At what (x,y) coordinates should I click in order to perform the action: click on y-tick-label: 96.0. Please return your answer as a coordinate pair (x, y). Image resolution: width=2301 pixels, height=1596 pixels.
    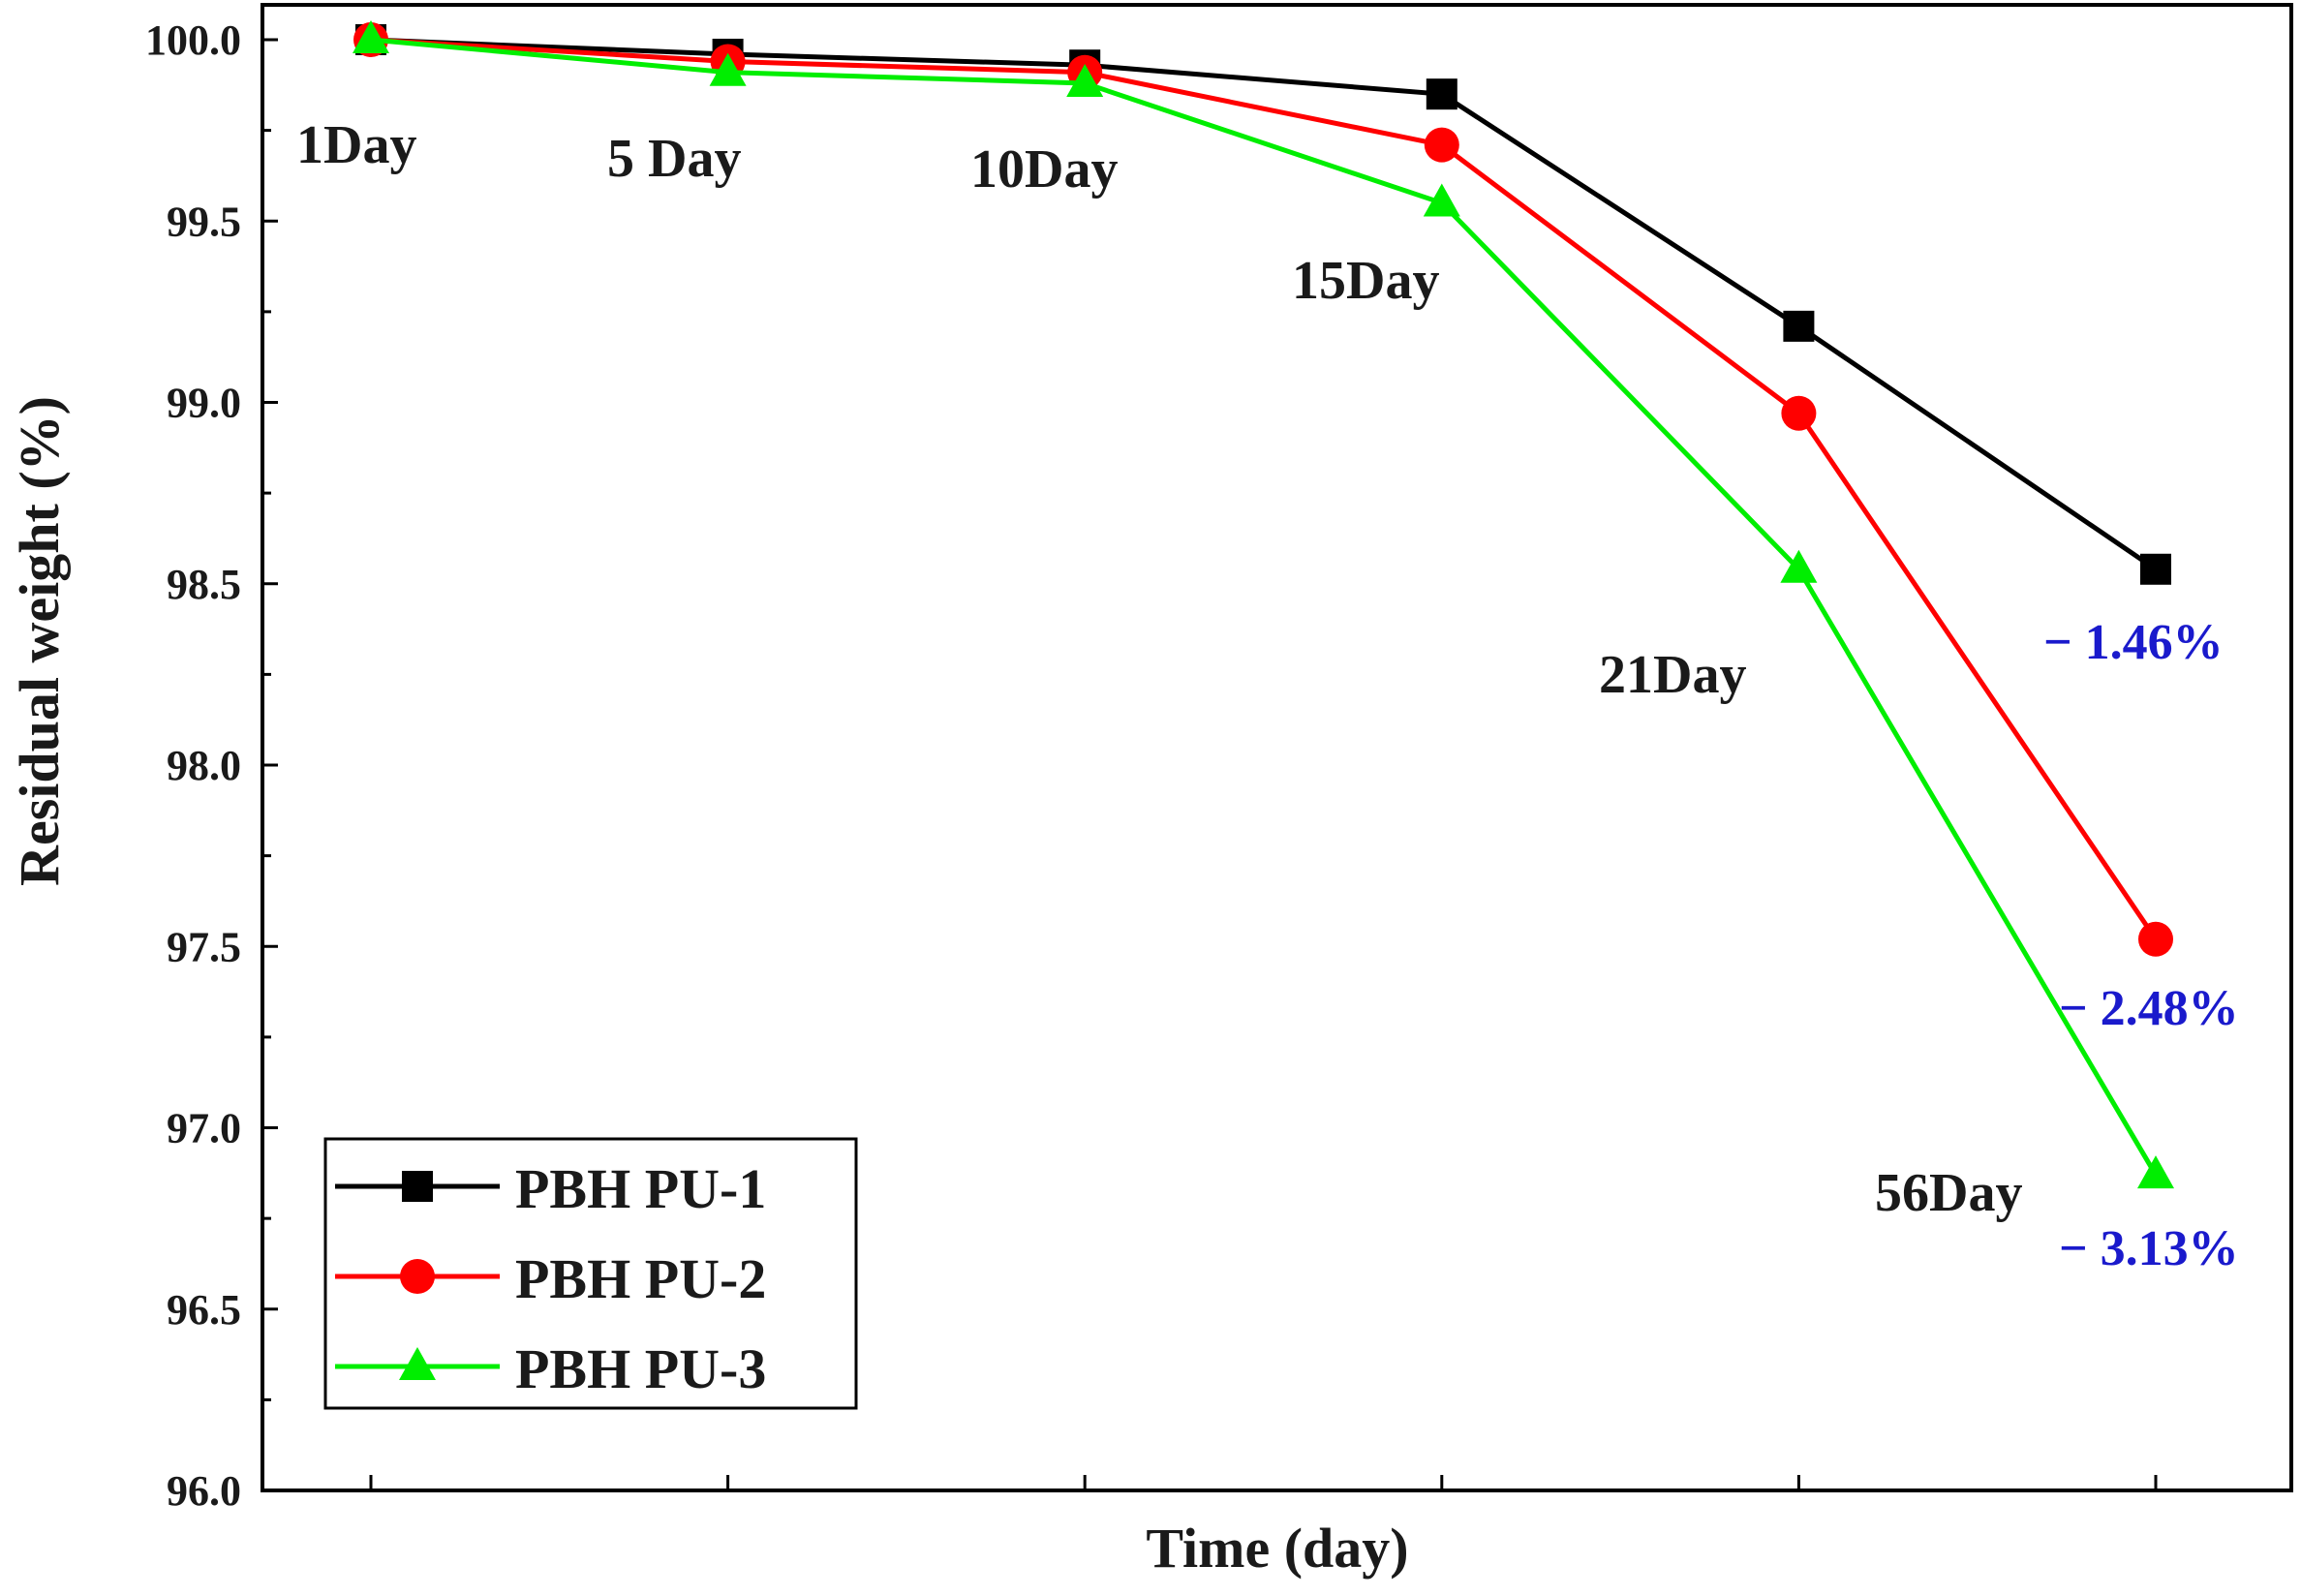
    Looking at the image, I should click on (204, 1491).